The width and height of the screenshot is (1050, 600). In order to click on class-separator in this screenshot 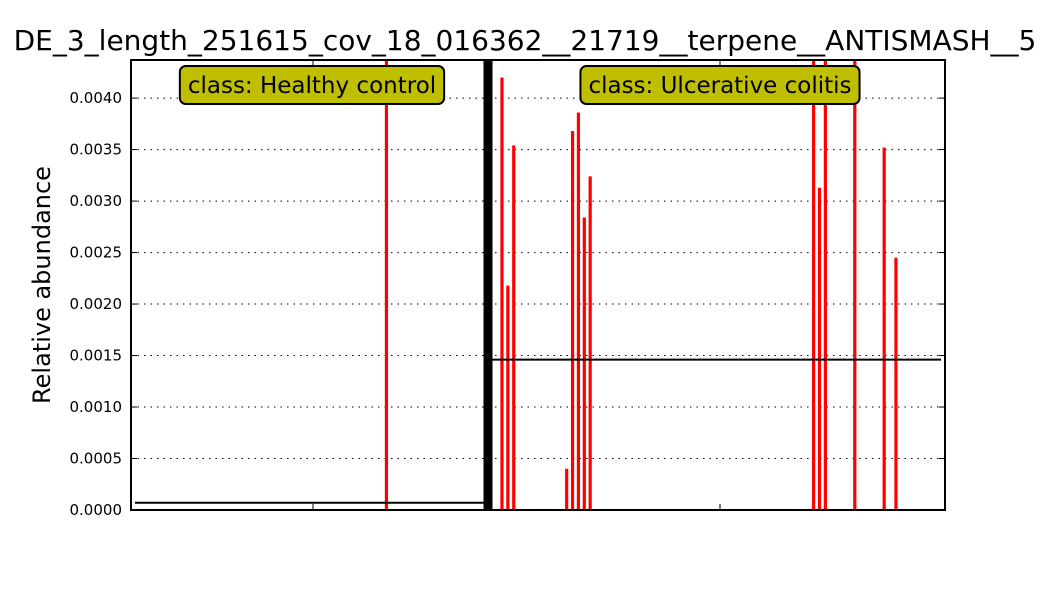, I will do `click(488, 285)`.